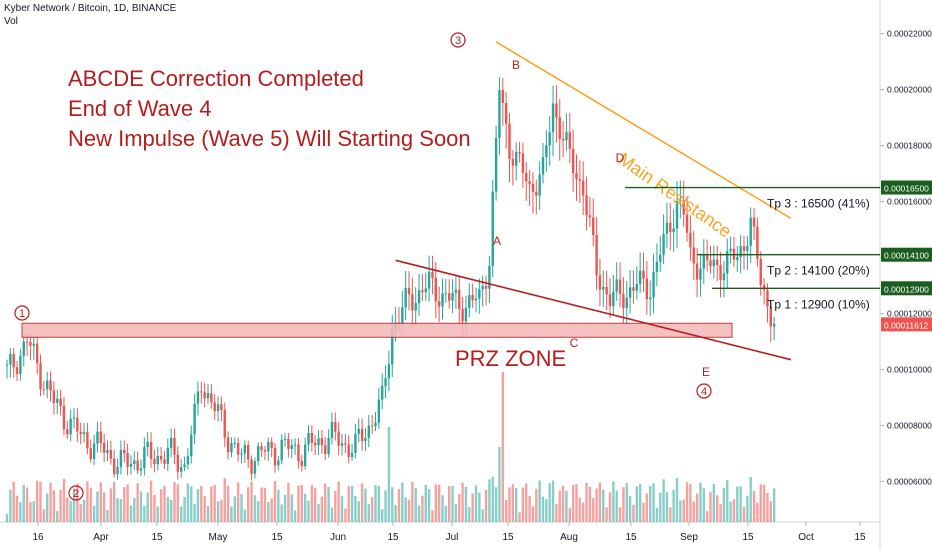 The height and width of the screenshot is (550, 932). Describe the element at coordinates (593, 310) in the screenshot. I see `support-line` at that location.